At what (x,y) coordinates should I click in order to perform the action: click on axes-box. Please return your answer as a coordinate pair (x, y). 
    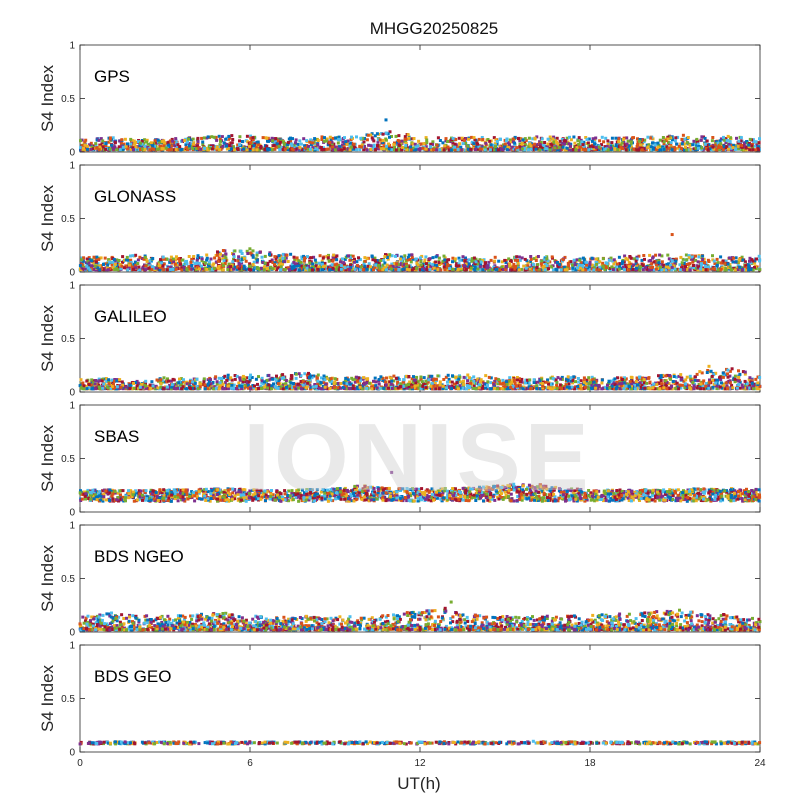
    Looking at the image, I should click on (420, 98).